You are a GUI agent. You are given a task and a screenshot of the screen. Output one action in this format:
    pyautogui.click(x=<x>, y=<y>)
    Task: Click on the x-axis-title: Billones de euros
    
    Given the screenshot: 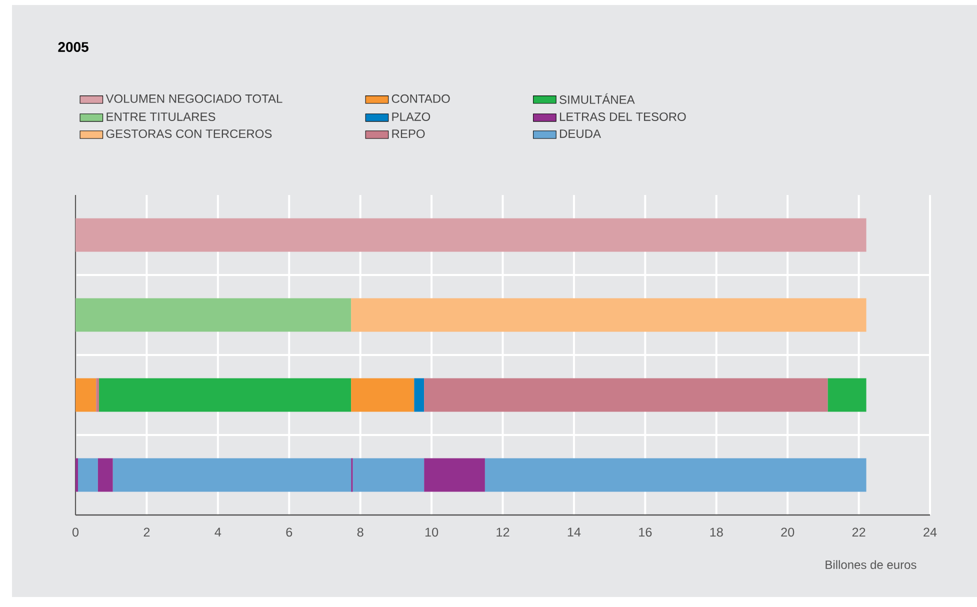 What is the action you would take?
    pyautogui.click(x=871, y=565)
    